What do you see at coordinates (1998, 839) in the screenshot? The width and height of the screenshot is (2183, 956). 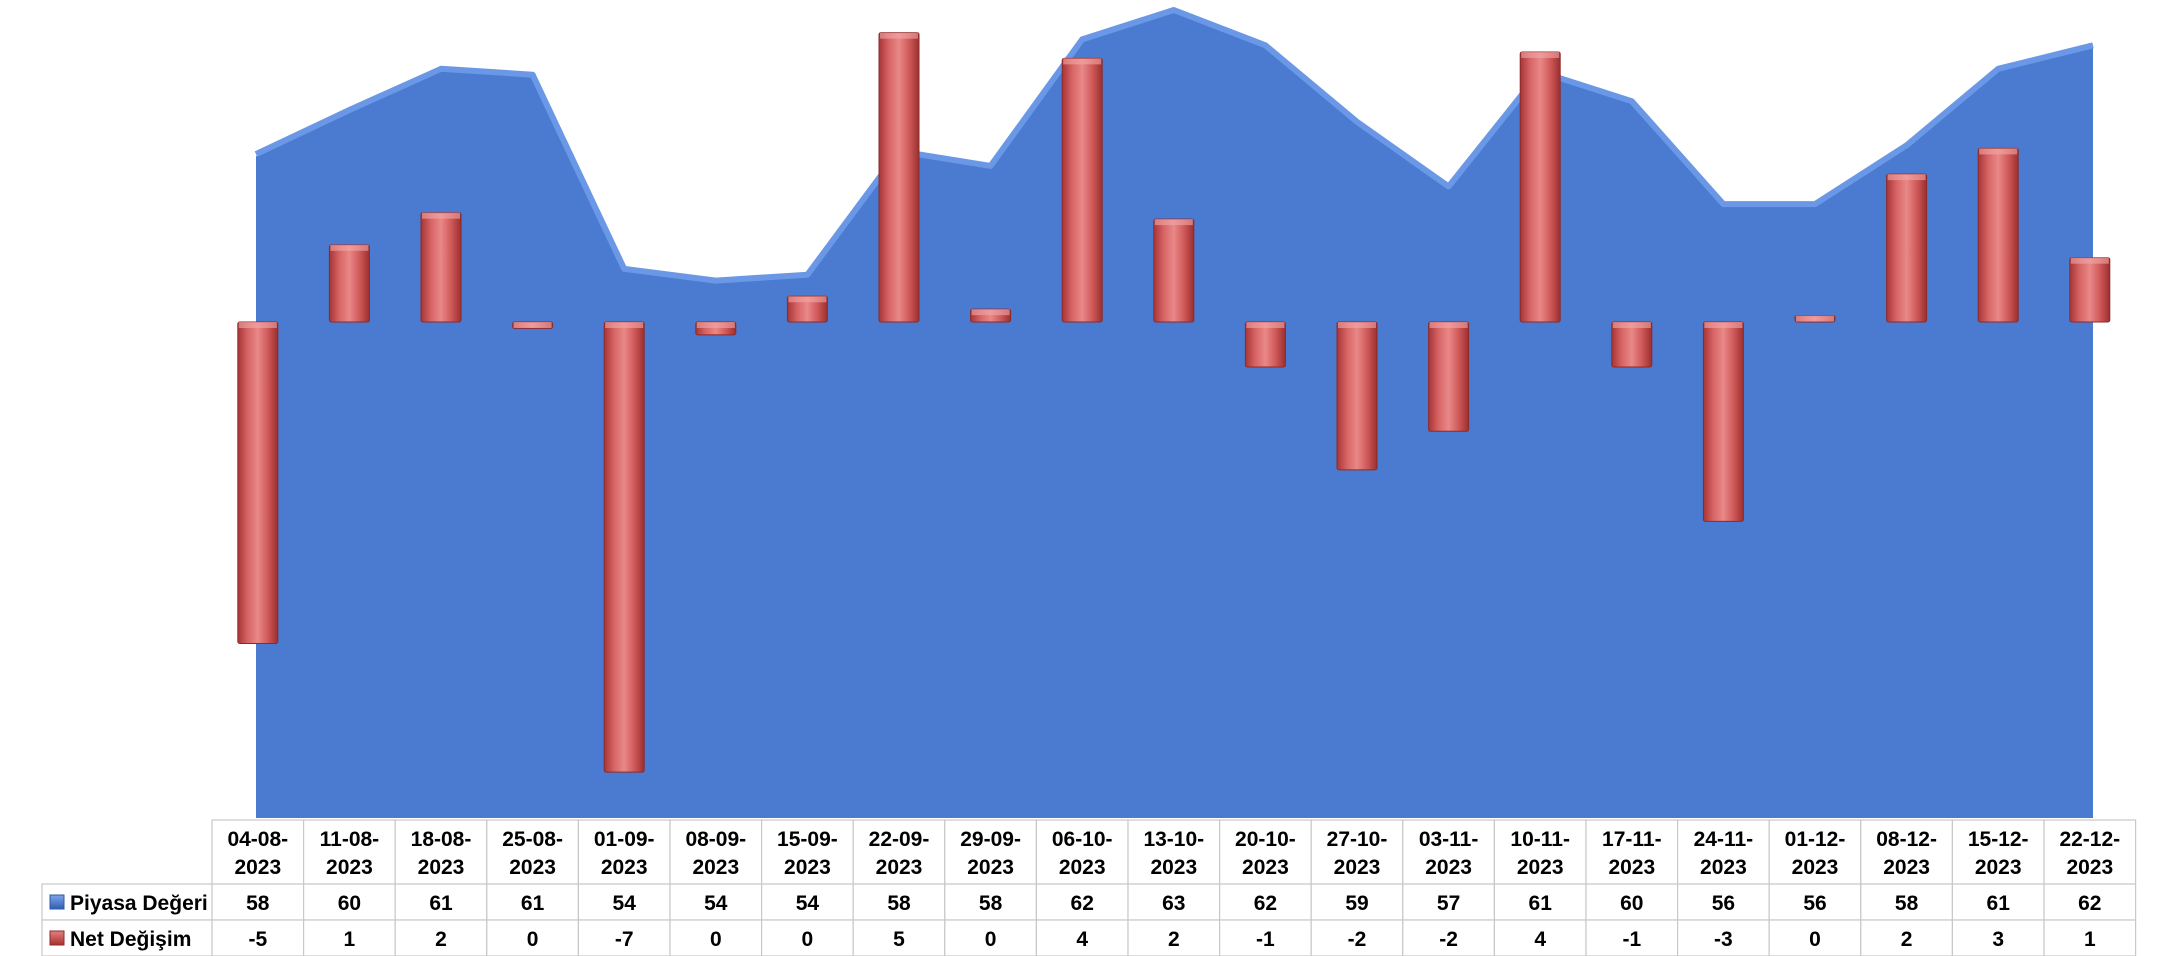 I see `x-tick-label: 15-12-` at bounding box center [1998, 839].